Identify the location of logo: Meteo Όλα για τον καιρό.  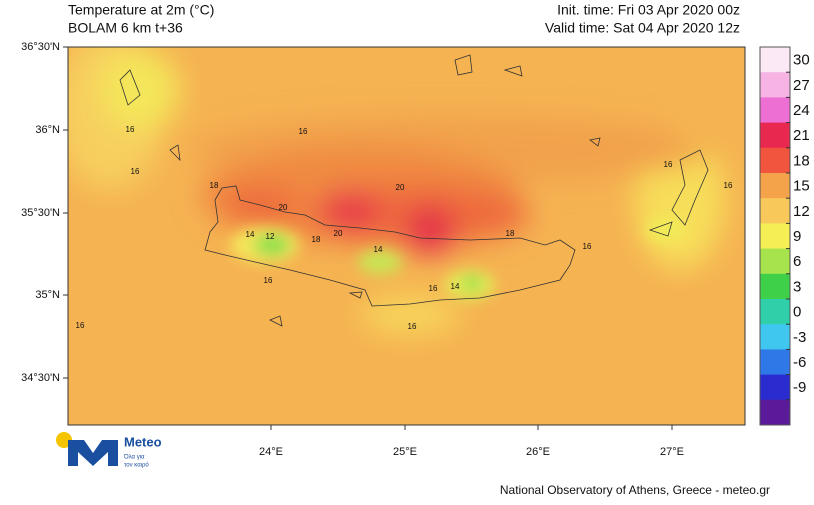
(109, 450).